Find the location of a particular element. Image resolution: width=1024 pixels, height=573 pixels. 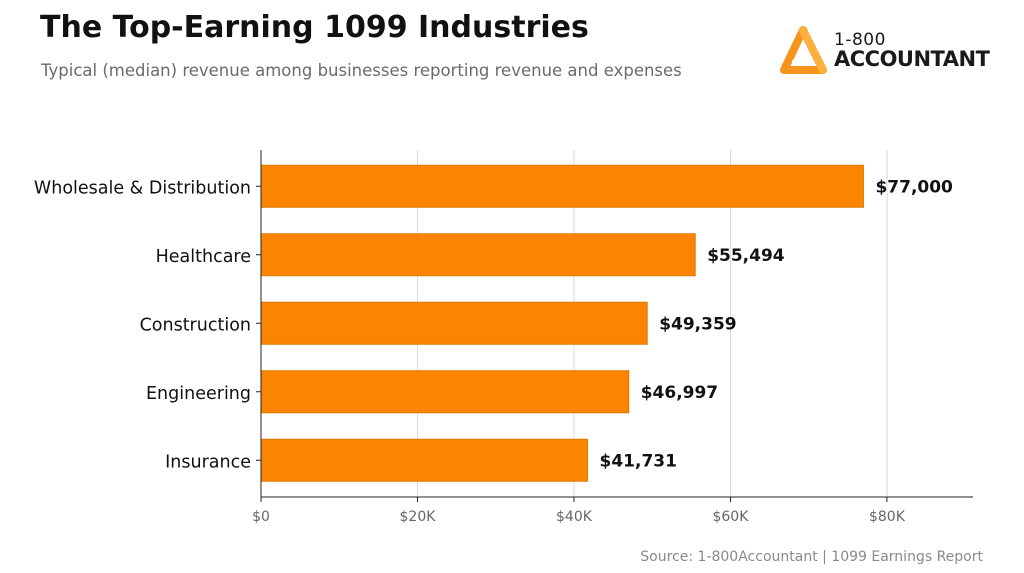

logo-text-name: ACCOUNTANT is located at coordinates (912, 59).